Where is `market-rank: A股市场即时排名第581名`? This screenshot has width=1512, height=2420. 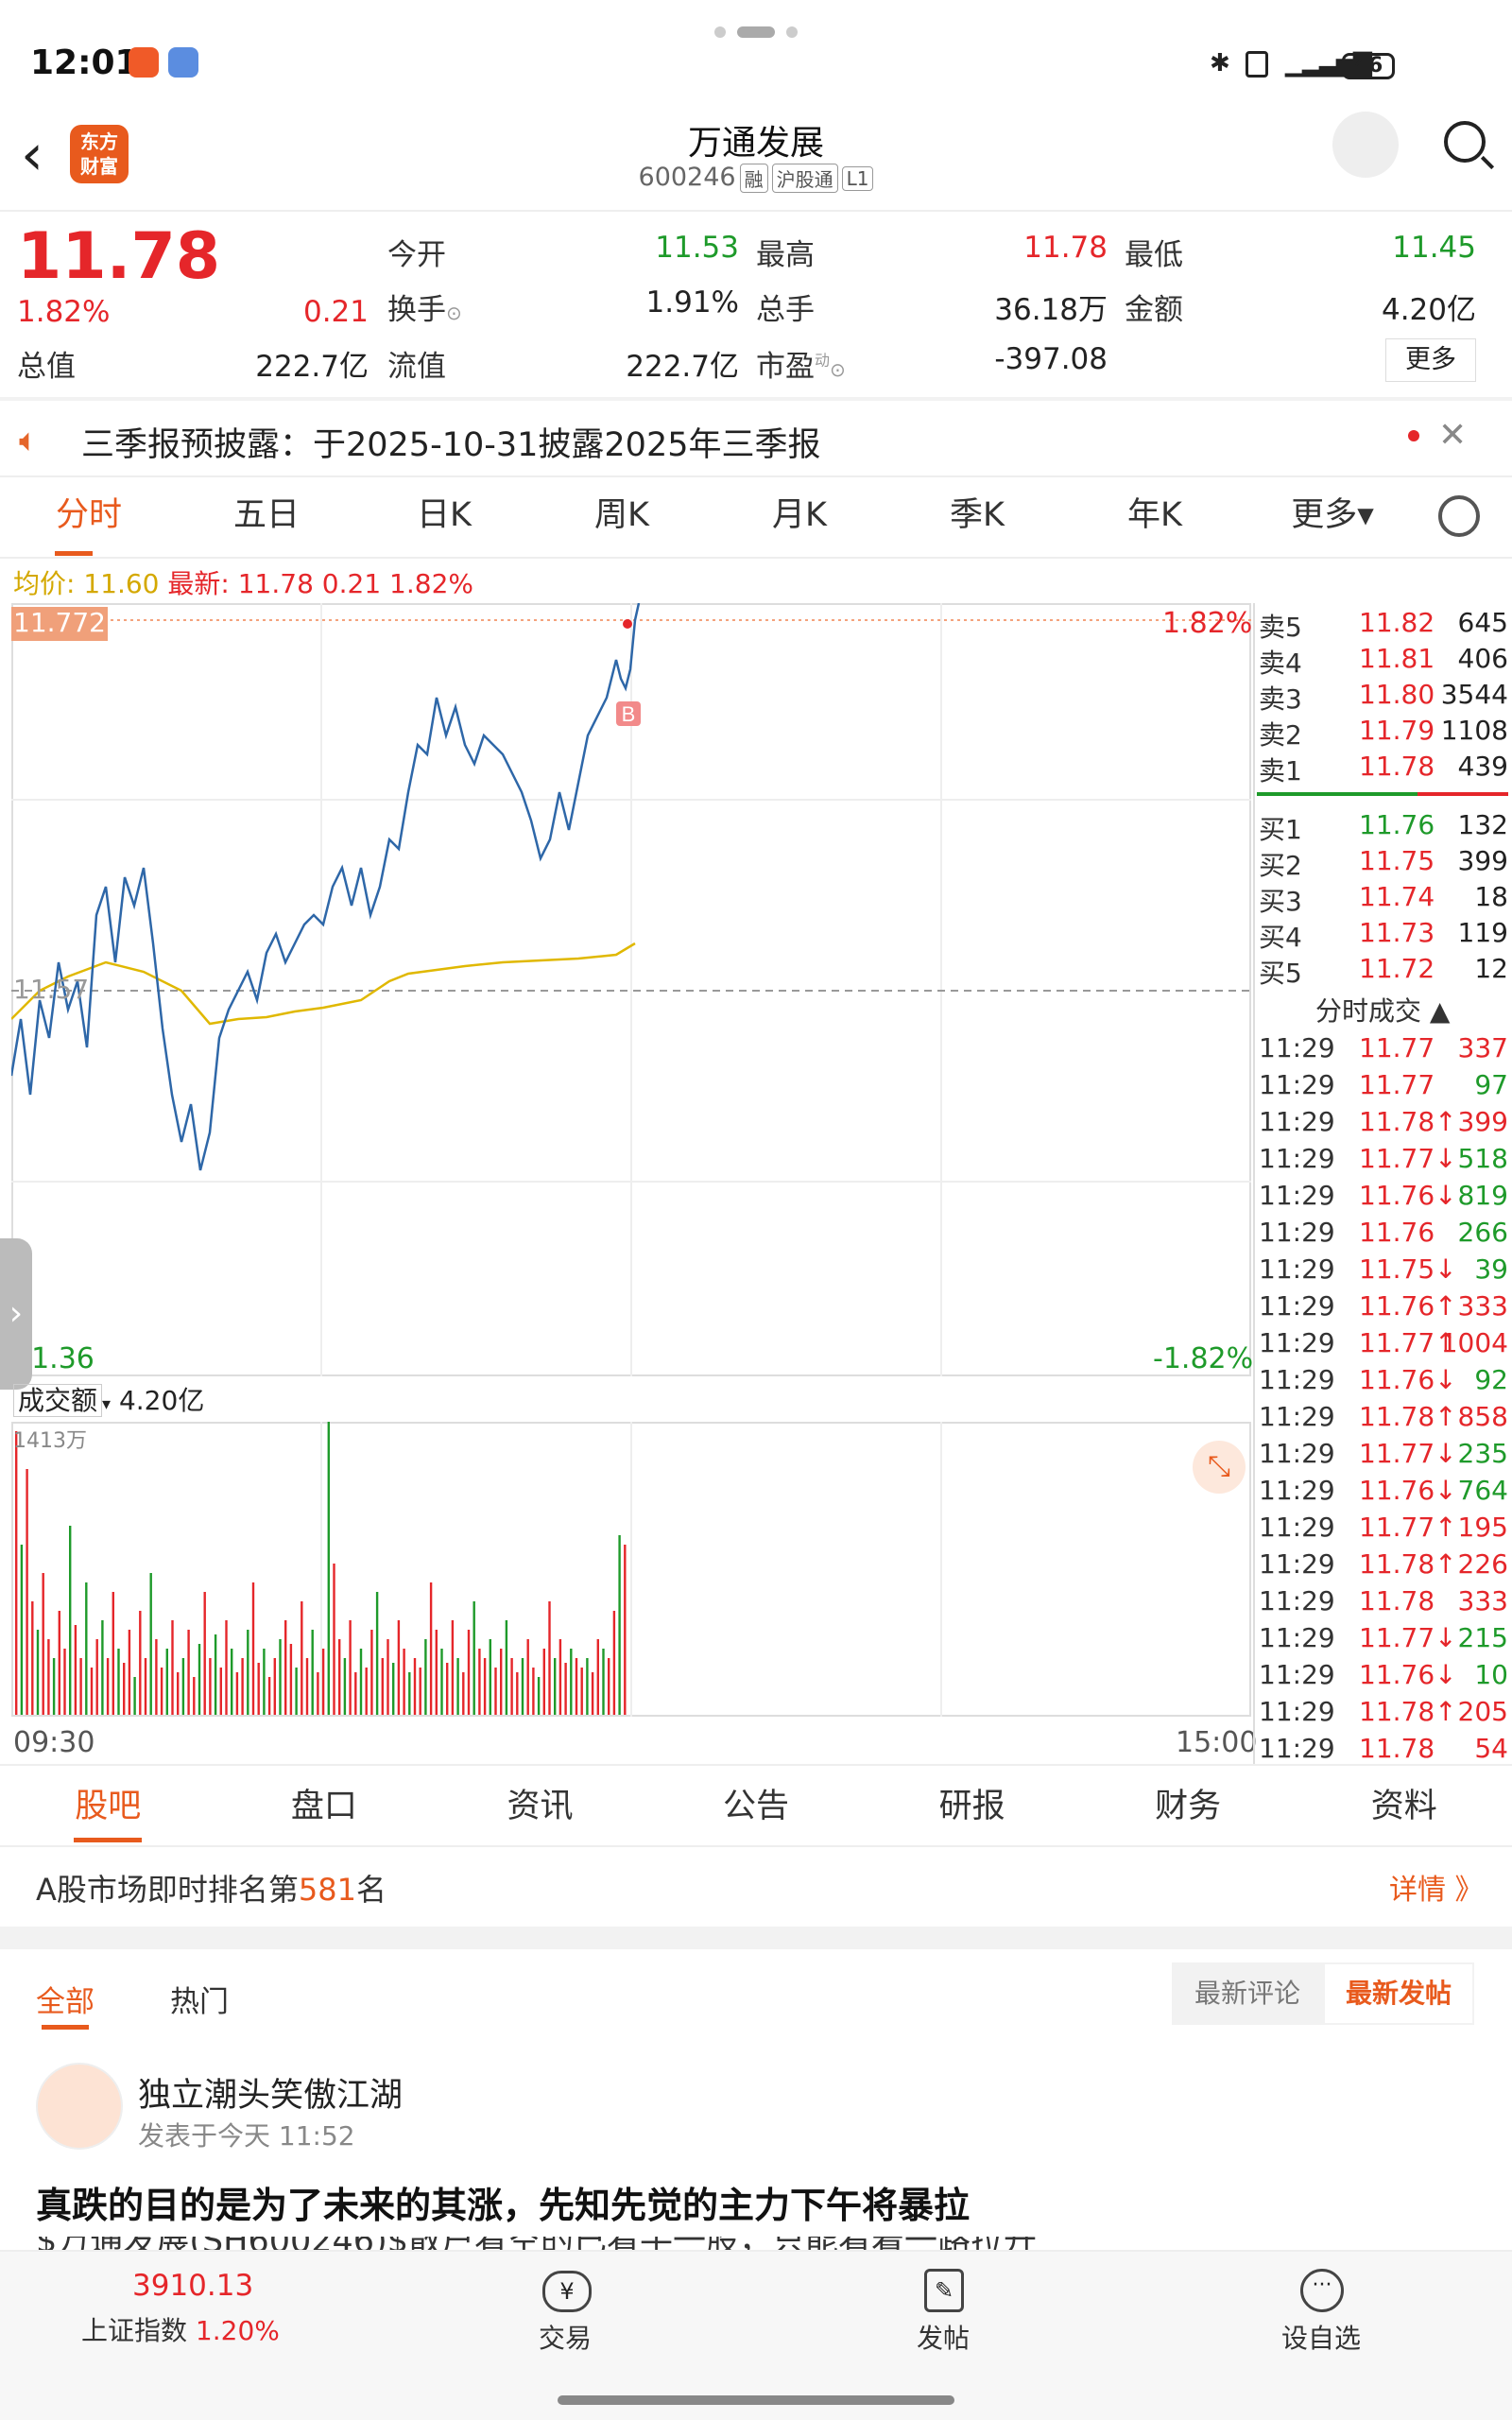
market-rank: A股市场即时排名第581名 is located at coordinates (211, 1890).